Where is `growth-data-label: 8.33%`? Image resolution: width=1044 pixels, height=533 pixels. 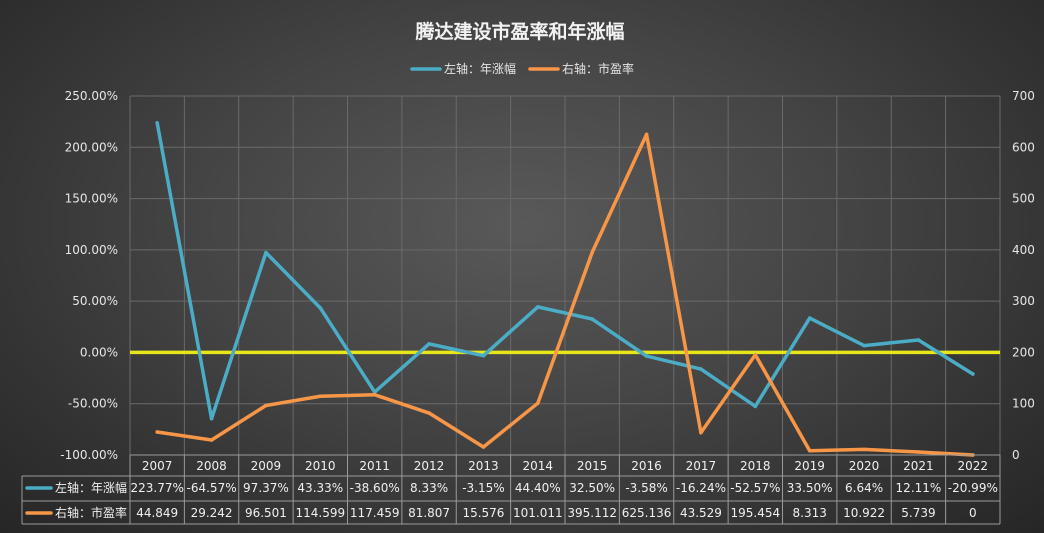 growth-data-label: 8.33% is located at coordinates (429, 488).